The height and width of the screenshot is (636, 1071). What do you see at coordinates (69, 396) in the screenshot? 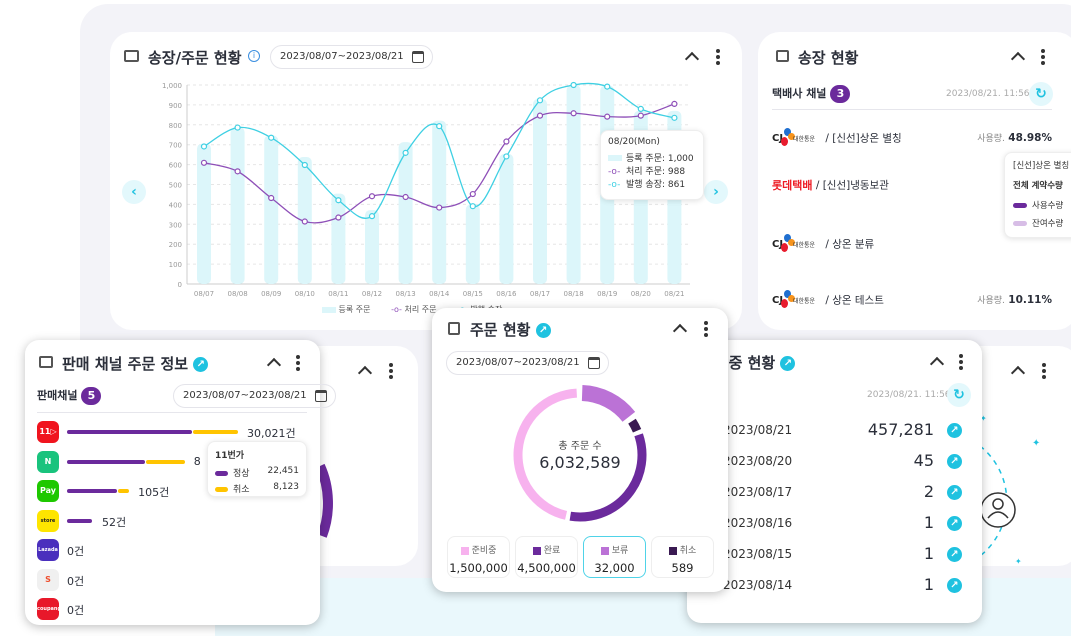
I see `sales-channel-label: 판매채널 5` at bounding box center [69, 396].